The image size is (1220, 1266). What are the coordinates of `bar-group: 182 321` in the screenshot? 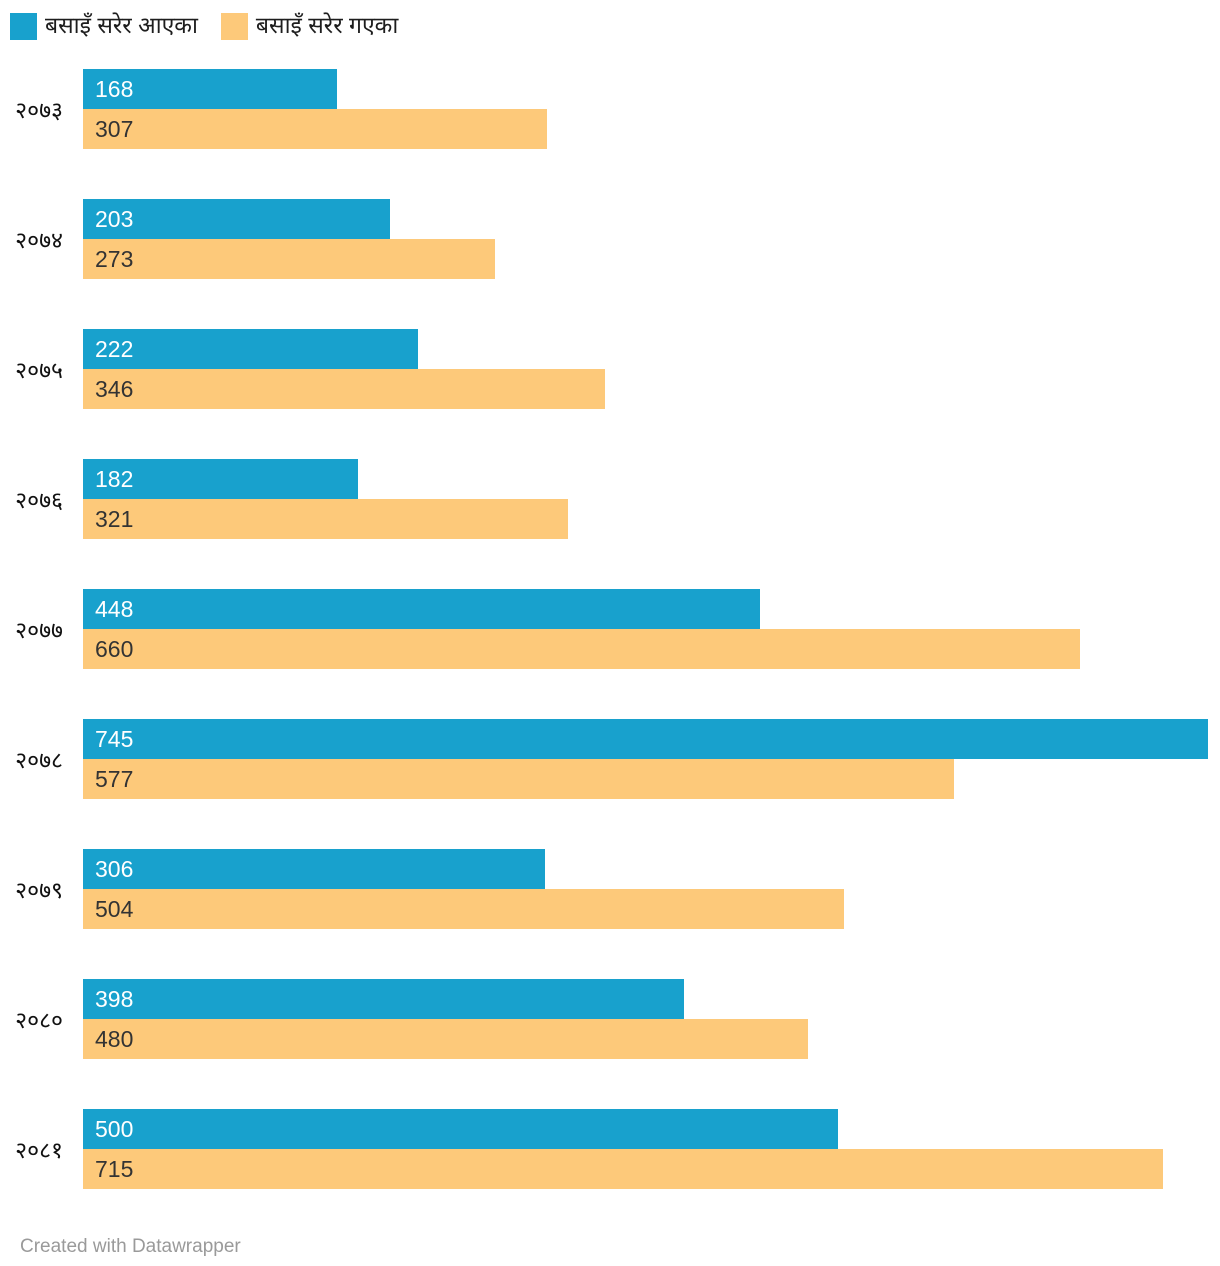 It's located at (645, 499).